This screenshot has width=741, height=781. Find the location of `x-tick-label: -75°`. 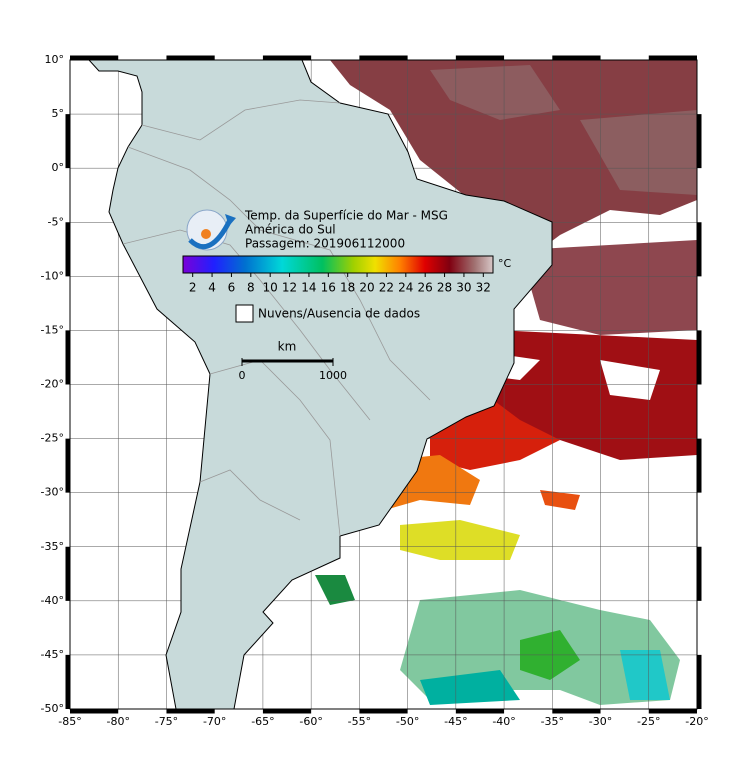

x-tick-label: -75° is located at coordinates (166, 721).